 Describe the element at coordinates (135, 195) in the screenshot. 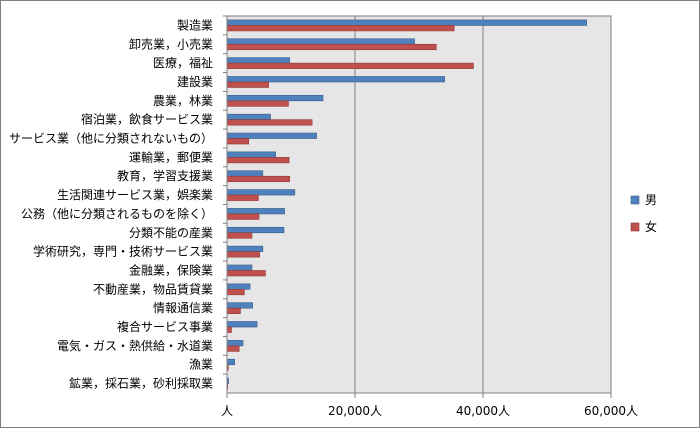

I see `category-label: 生活関連サービス業，娯楽業` at that location.